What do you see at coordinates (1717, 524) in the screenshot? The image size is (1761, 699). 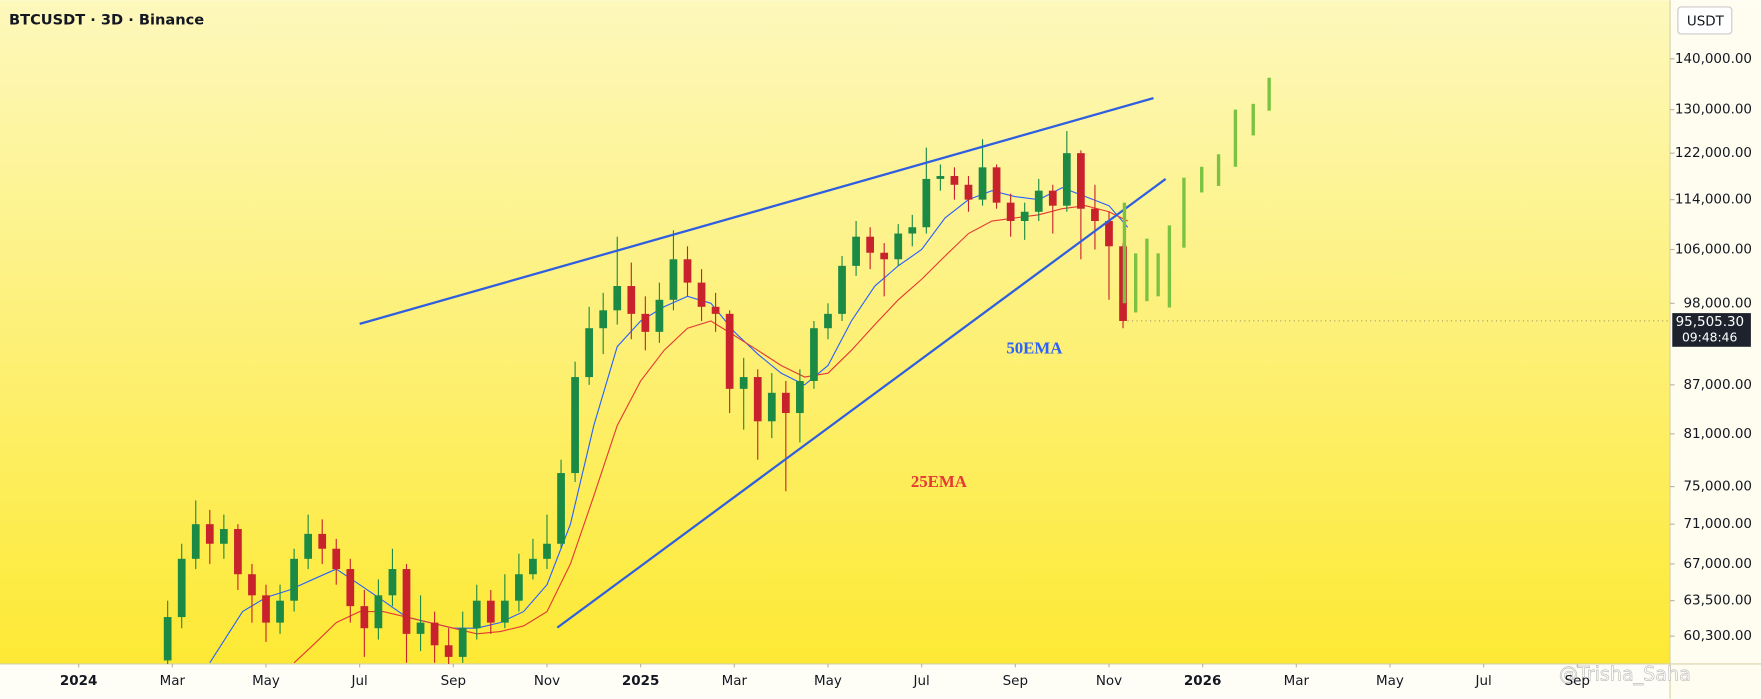 I see `y-tick-label: 71,000.00` at bounding box center [1717, 524].